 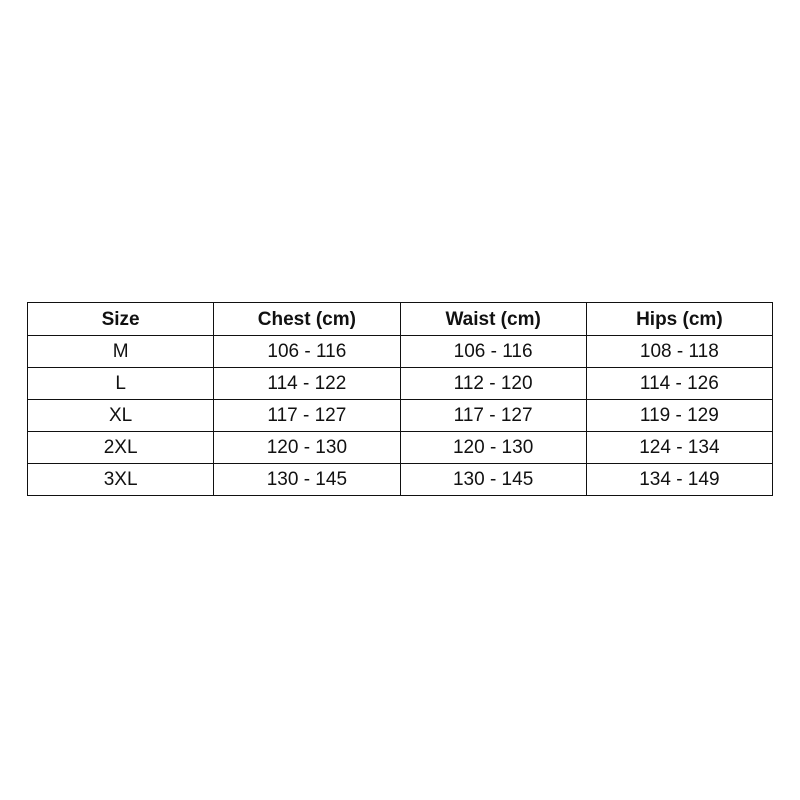 What do you see at coordinates (120, 351) in the screenshot?
I see `table-cell: M` at bounding box center [120, 351].